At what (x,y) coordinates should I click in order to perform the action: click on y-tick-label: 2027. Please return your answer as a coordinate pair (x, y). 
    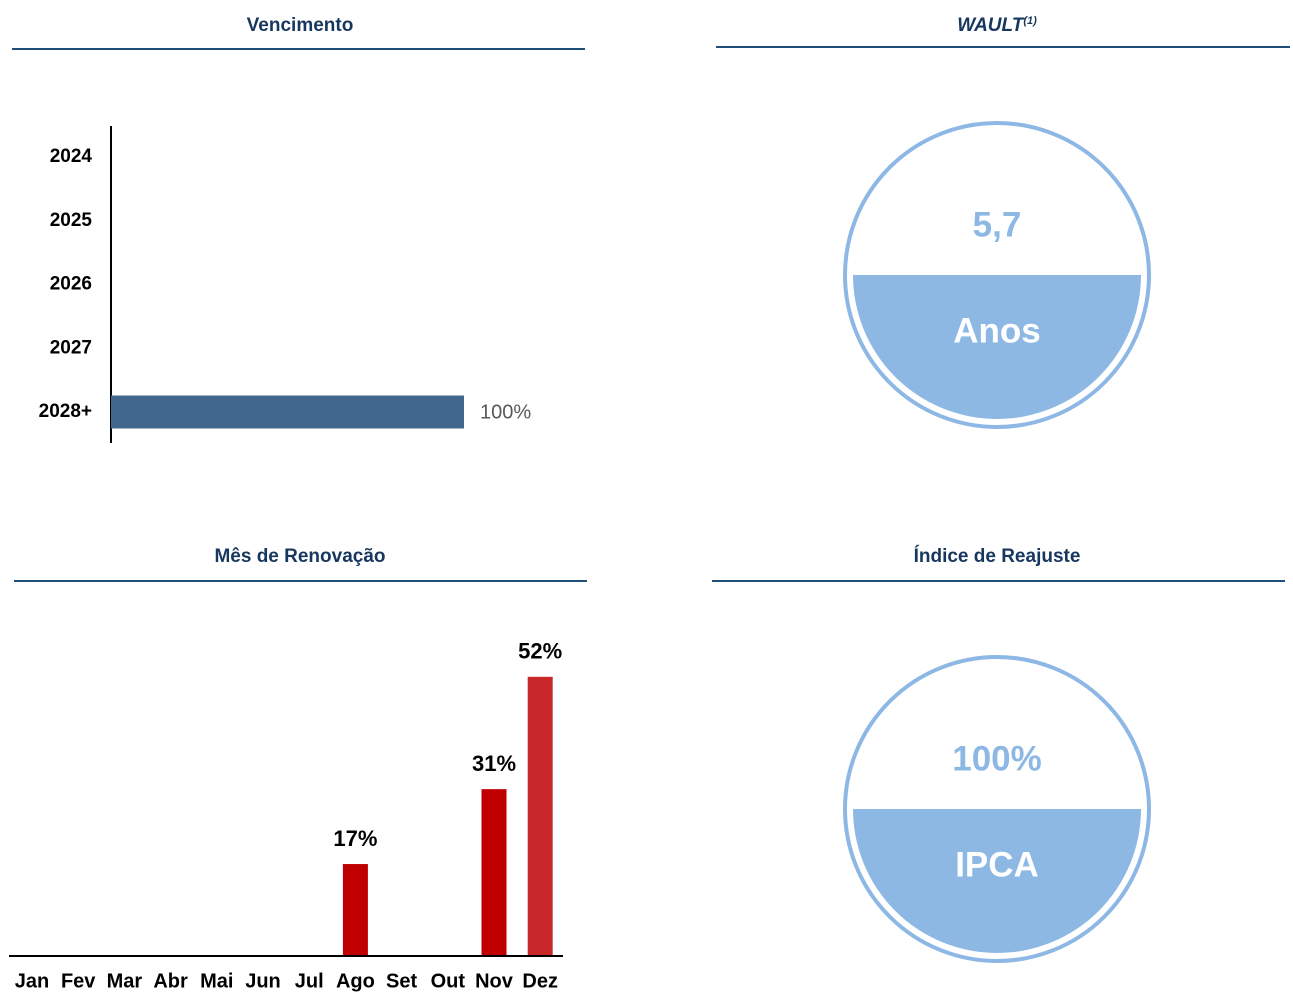
    Looking at the image, I should click on (71, 347).